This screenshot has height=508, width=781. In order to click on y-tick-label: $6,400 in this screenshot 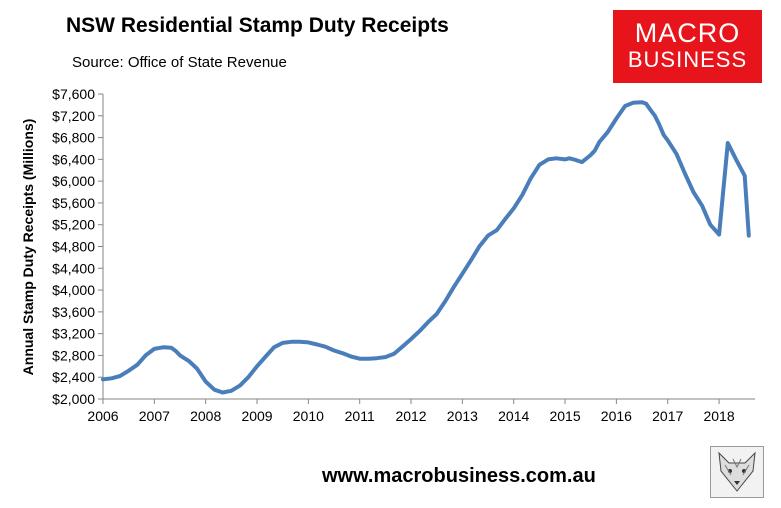, I will do `click(73, 159)`.